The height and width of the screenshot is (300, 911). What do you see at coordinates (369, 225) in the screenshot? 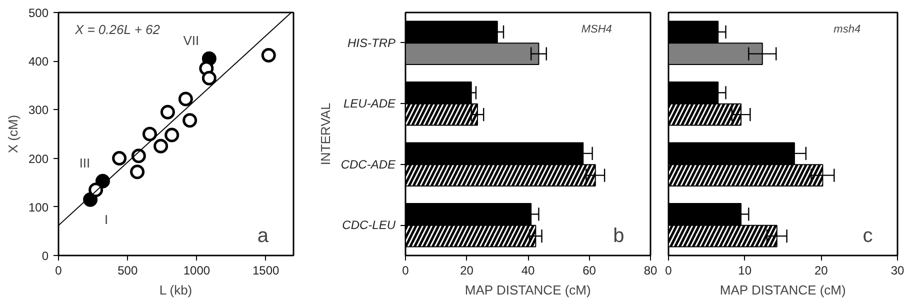
I see `y-tick-label: CDC-LEU` at bounding box center [369, 225].